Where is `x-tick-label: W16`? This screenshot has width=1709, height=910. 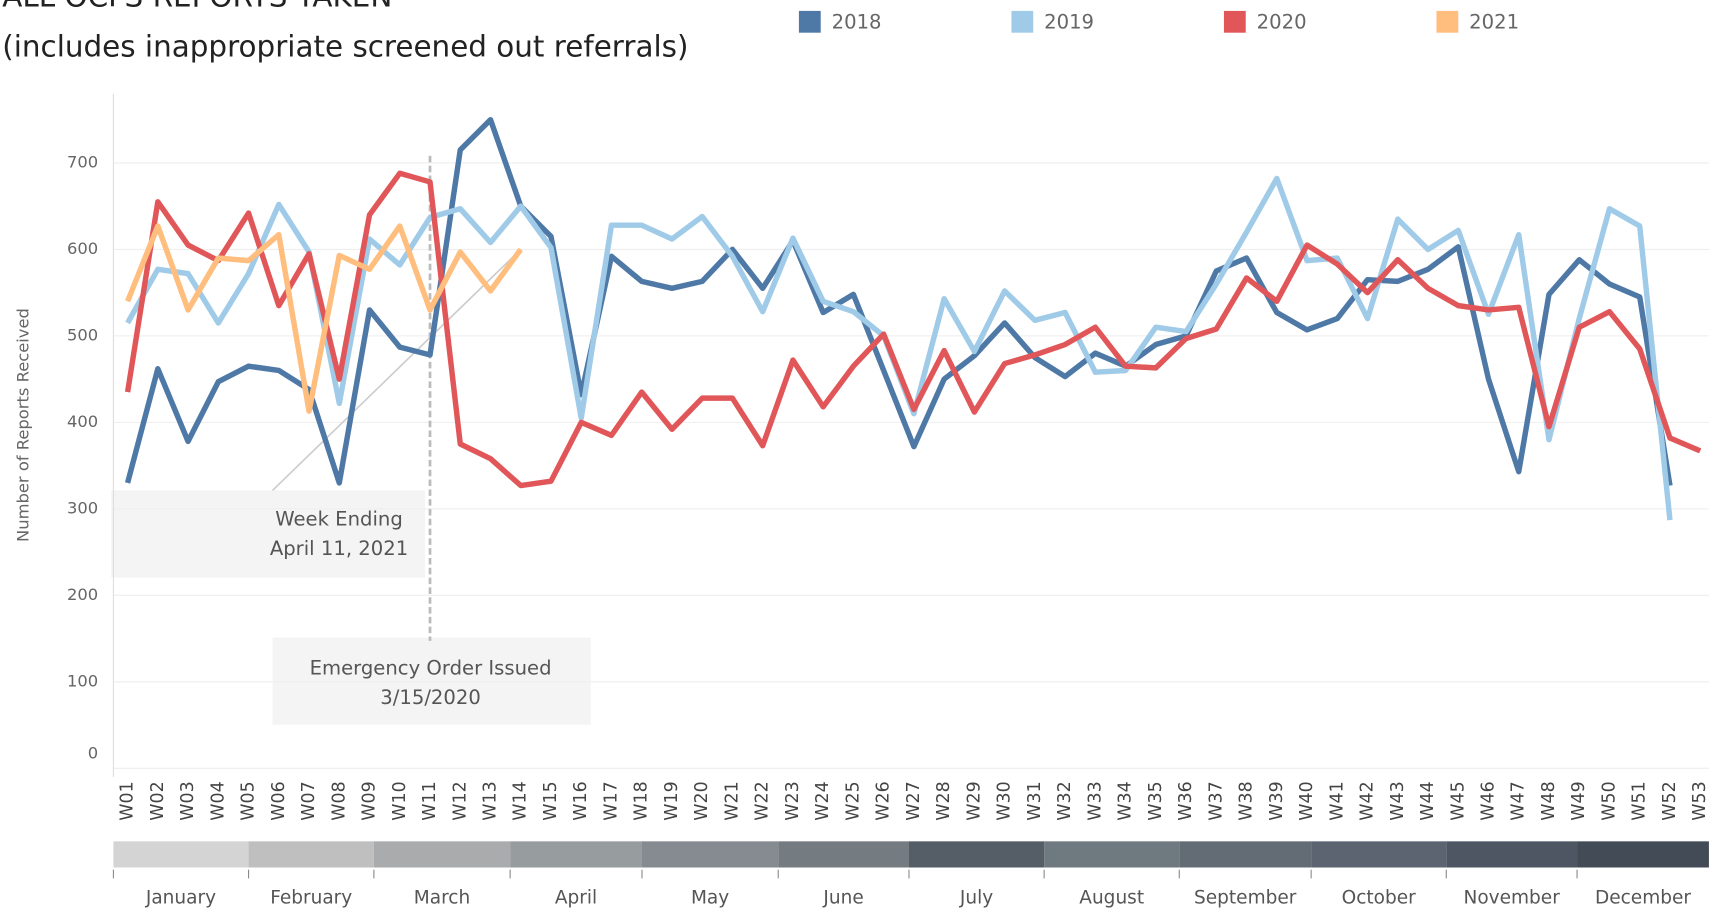
x-tick-label: W16 is located at coordinates (581, 800).